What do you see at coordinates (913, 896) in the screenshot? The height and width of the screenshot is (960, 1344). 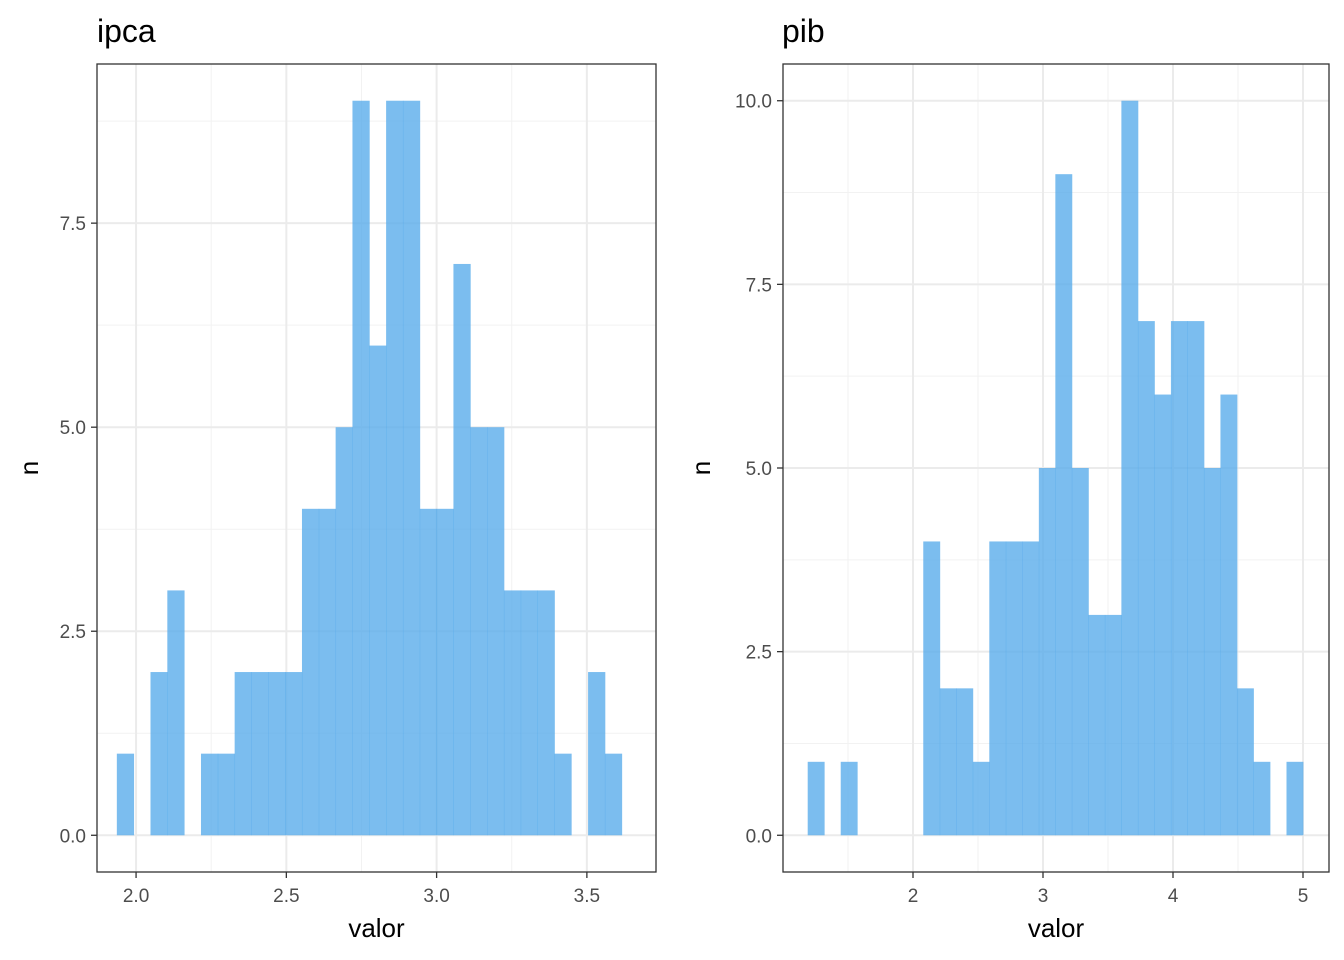 I see `x-tick-label: 2` at bounding box center [913, 896].